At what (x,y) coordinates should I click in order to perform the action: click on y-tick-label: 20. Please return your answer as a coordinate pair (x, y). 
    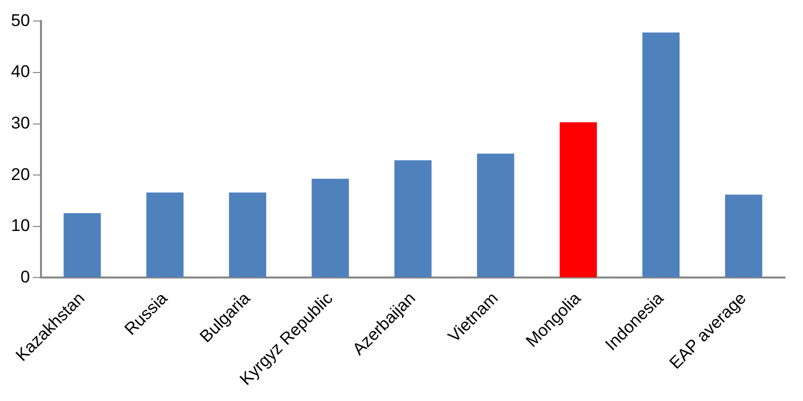
    Looking at the image, I should click on (20, 174).